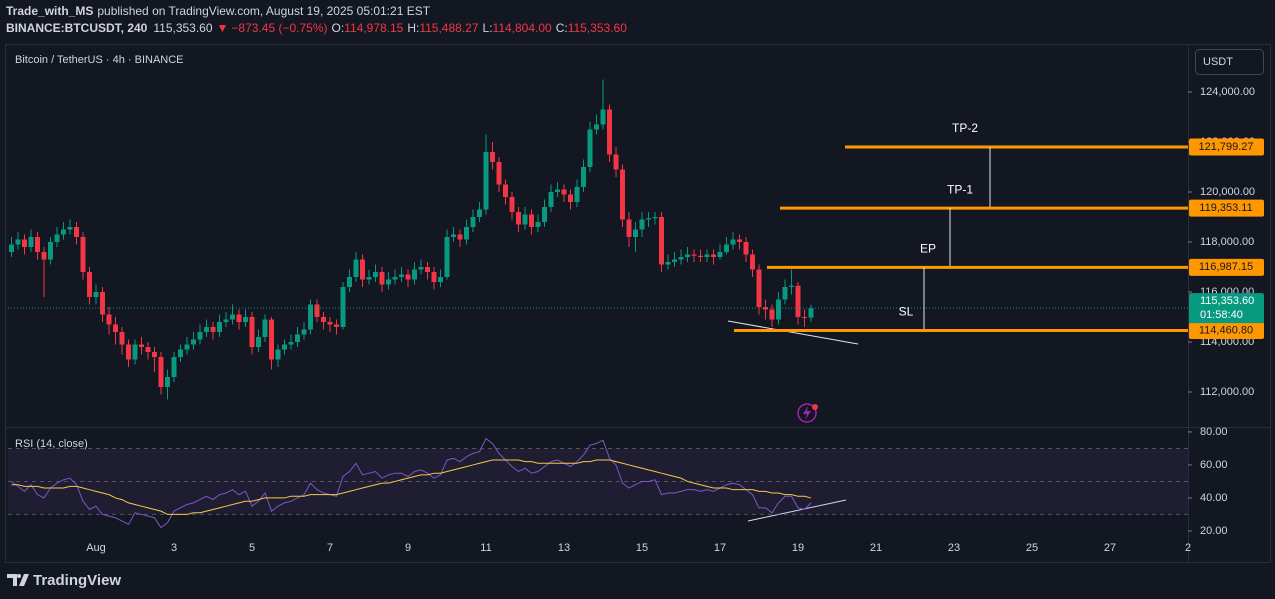 The image size is (1275, 599). Describe the element at coordinates (954, 548) in the screenshot. I see `x-tick-label: 23` at that location.